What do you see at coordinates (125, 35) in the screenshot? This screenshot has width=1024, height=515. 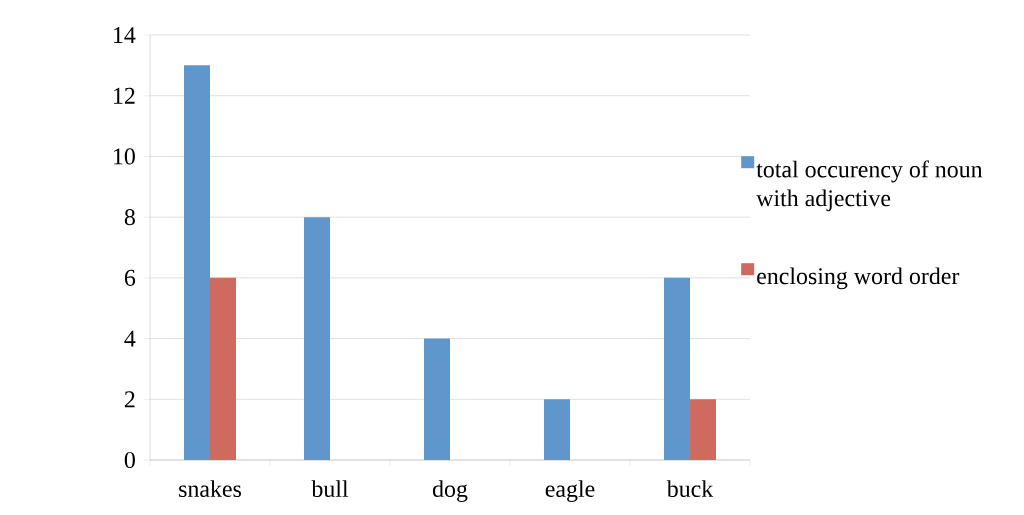 I see `y-tick-label: 14` at bounding box center [125, 35].